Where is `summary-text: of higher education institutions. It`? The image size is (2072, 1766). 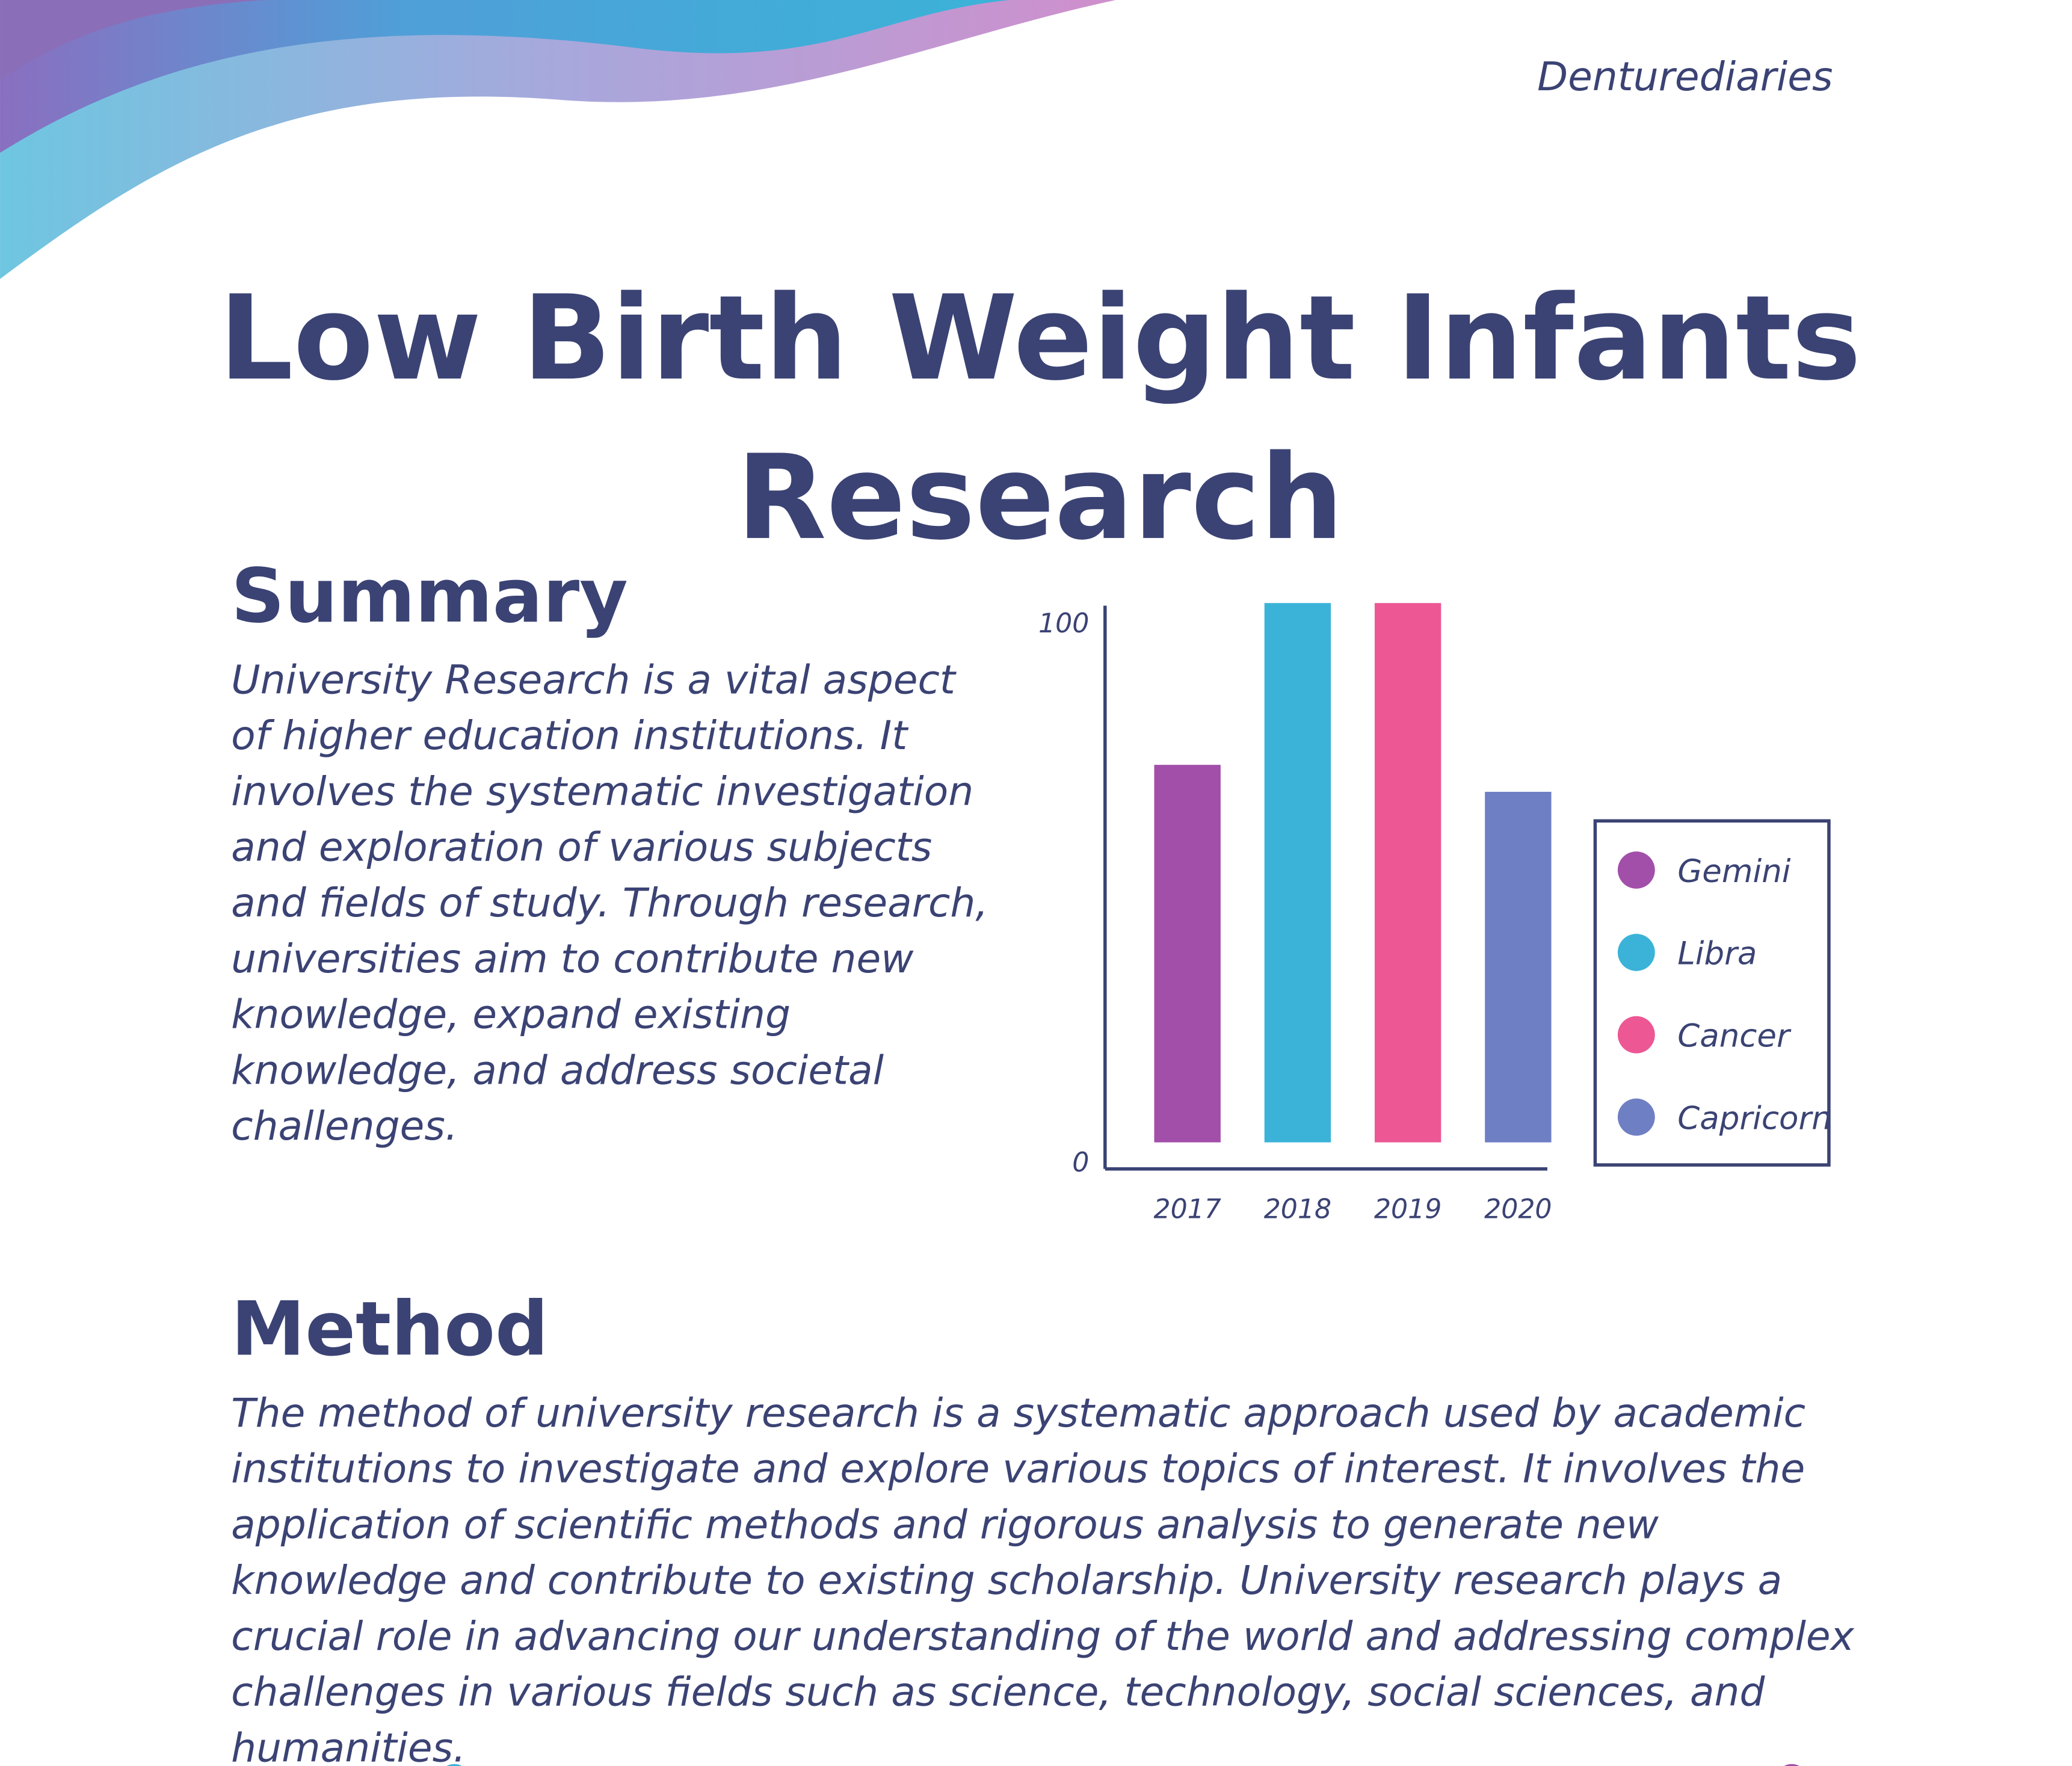
summary-text: of higher education institutions. It is located at coordinates (569, 735).